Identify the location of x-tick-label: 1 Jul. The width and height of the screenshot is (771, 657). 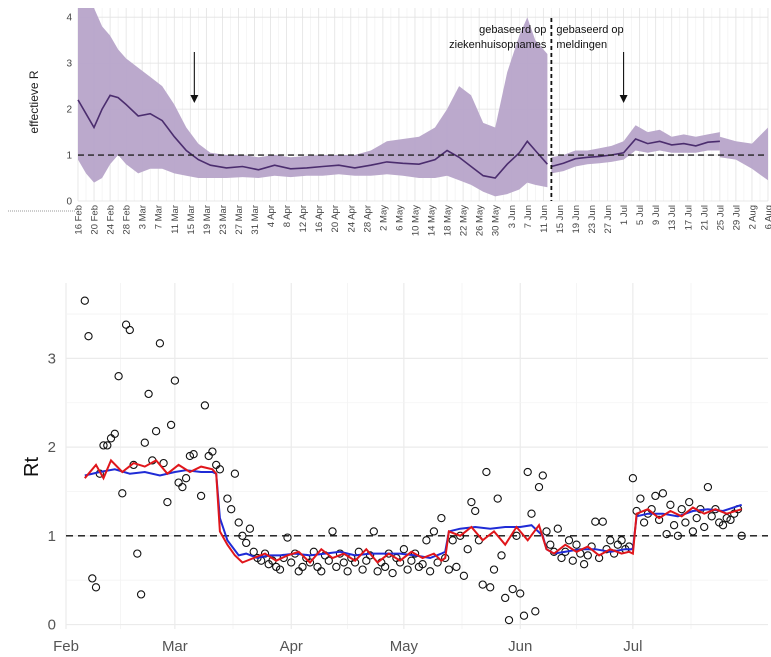
(624, 215).